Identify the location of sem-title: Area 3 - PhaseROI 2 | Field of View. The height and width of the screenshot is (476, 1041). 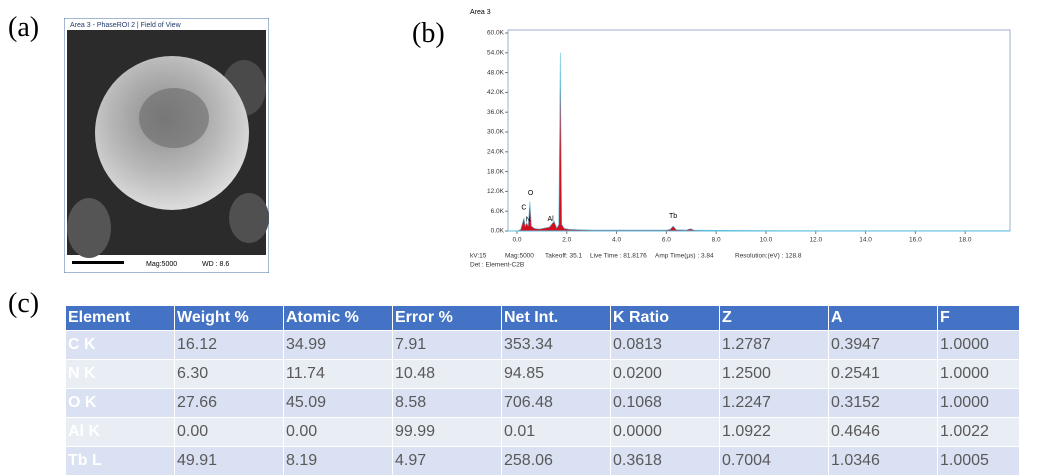
(126, 25).